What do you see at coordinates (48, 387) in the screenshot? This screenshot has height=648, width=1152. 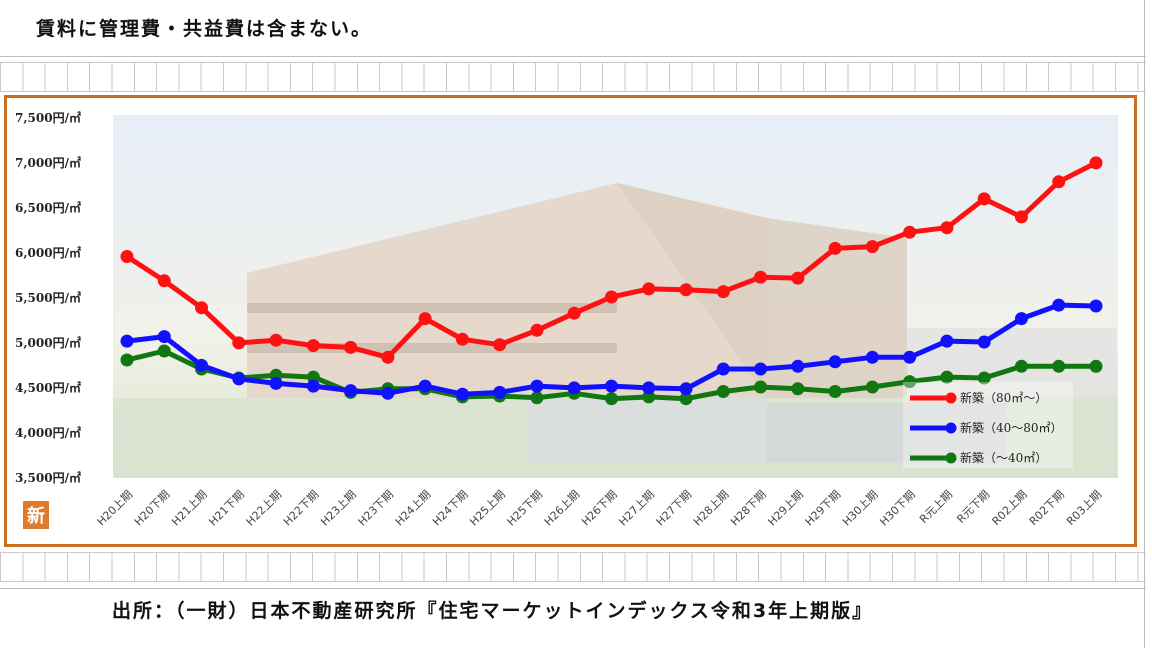 I see `y-tick-label: 4,500円/㎡` at bounding box center [48, 387].